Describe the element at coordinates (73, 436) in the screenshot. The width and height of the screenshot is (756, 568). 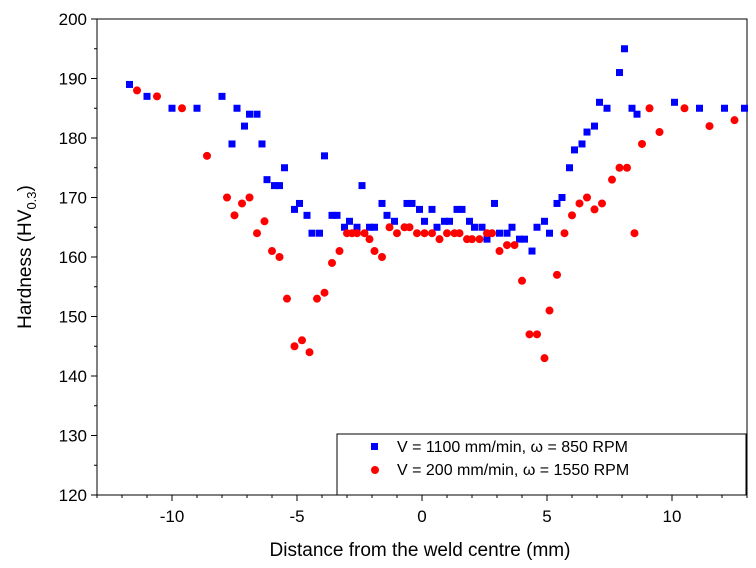
I see `y-tick-label: 130` at that location.